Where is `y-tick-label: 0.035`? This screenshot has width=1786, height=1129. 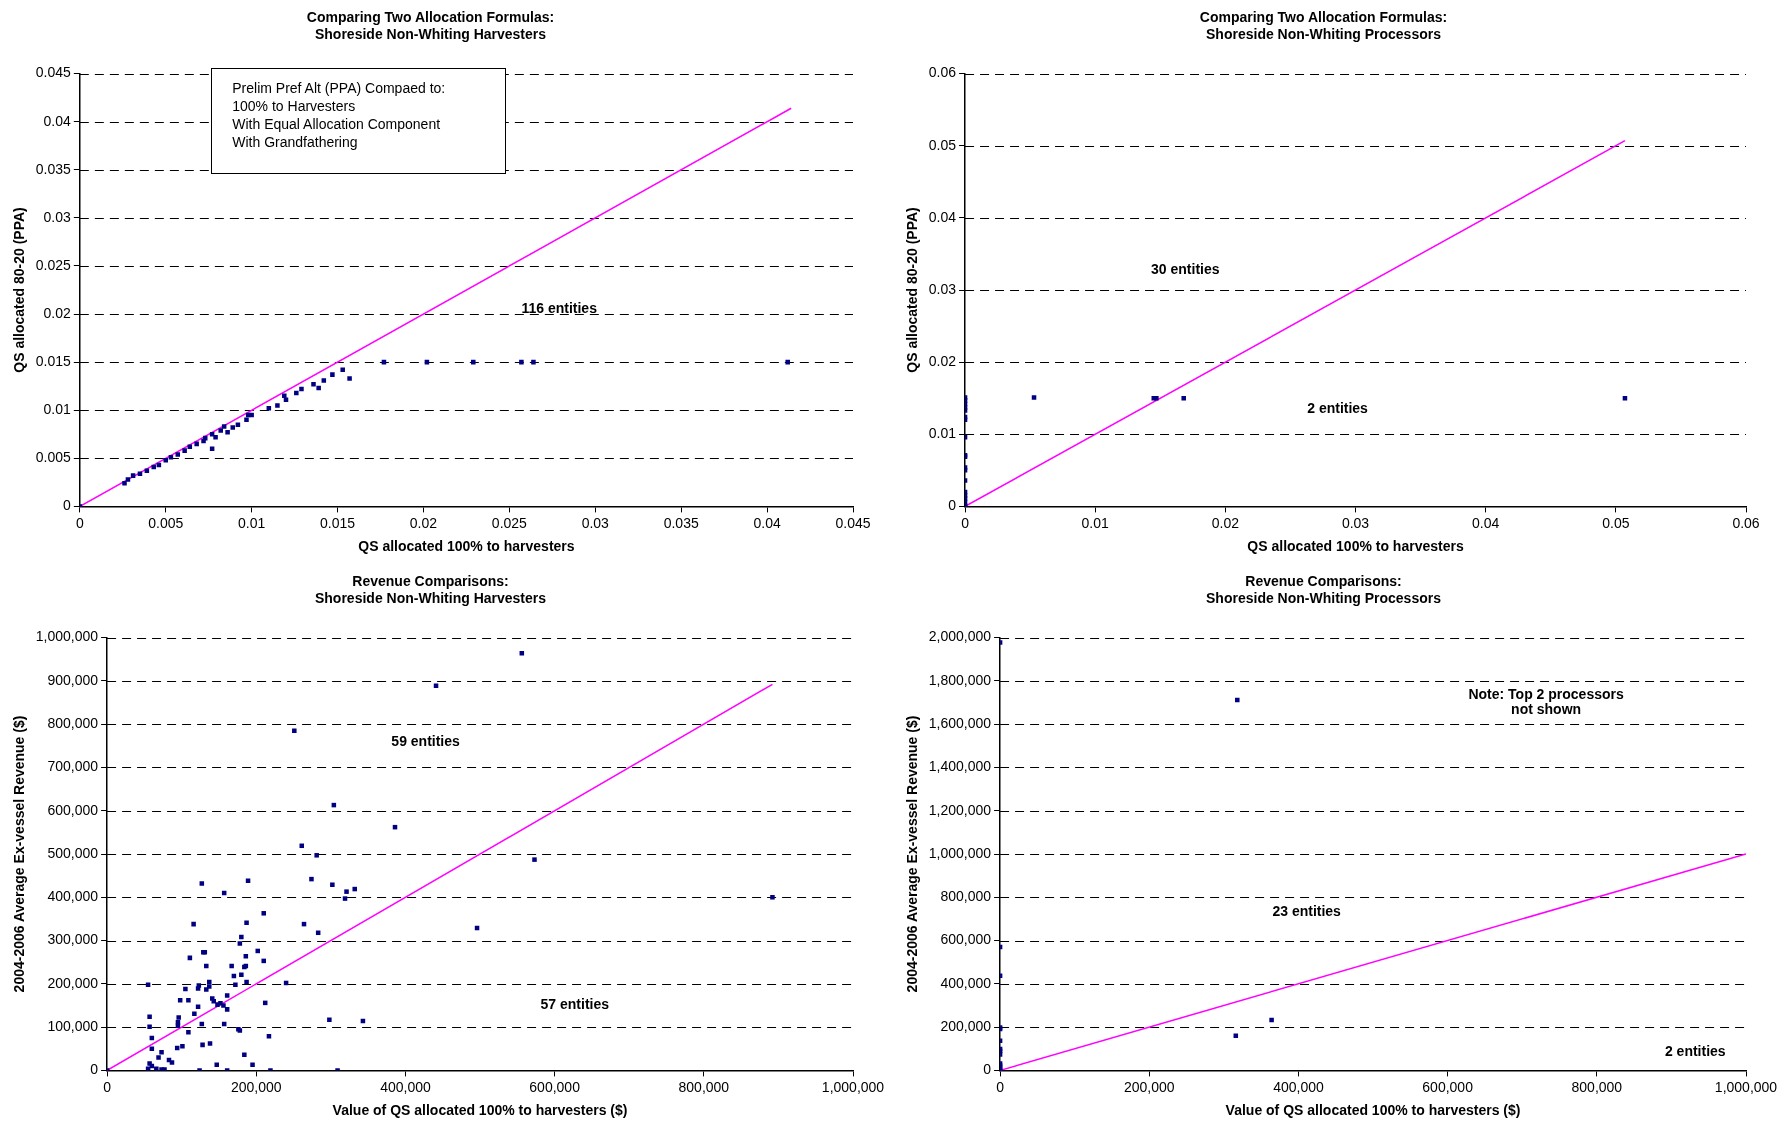
y-tick-label: 0.035 is located at coordinates (53, 168).